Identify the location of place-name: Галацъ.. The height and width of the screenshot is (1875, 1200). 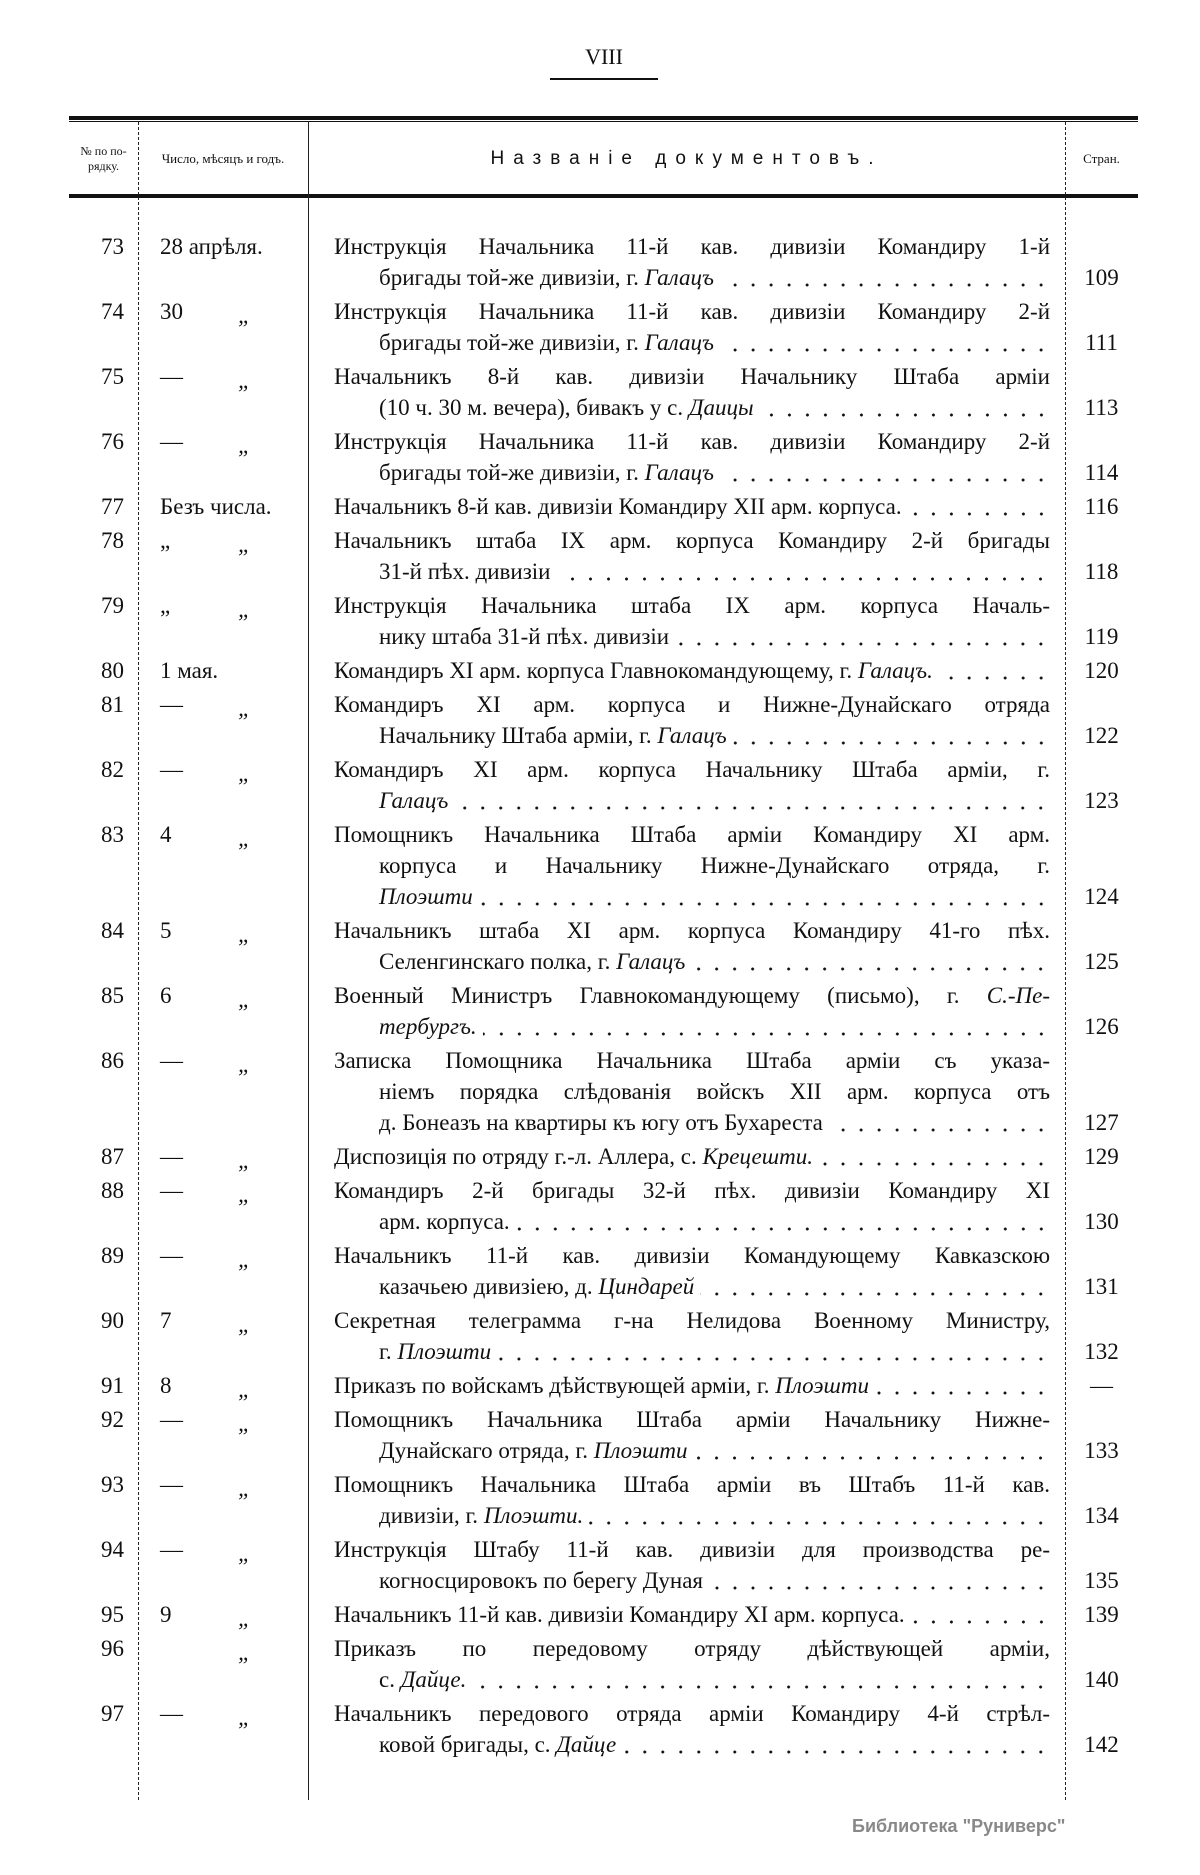
(895, 670).